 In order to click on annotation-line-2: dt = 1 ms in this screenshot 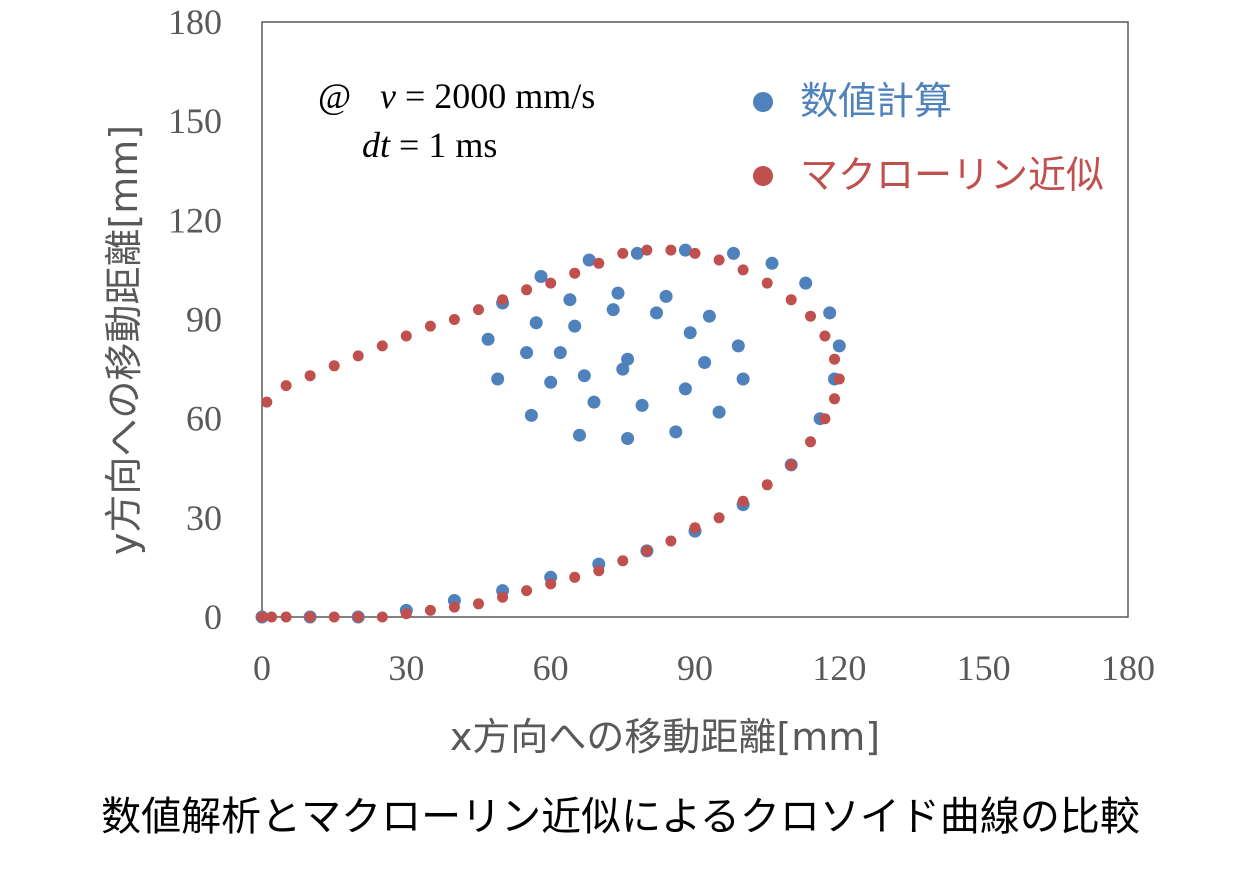, I will do `click(429, 145)`.